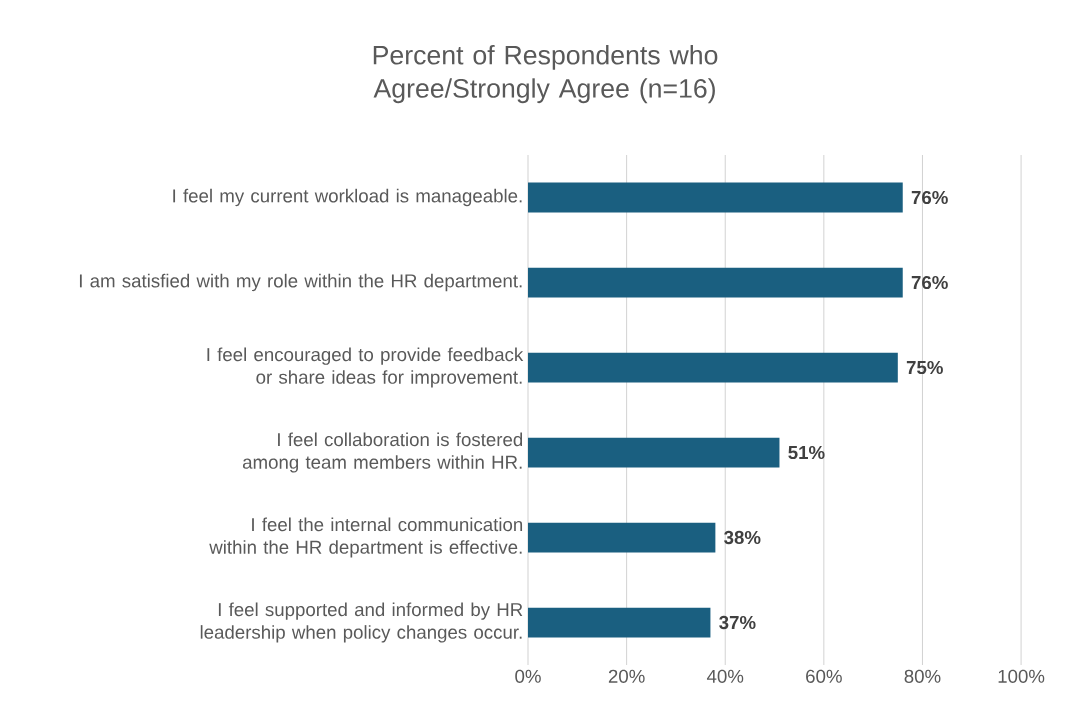  What do you see at coordinates (528, 676) in the screenshot?
I see `x-tick-label: 0%` at bounding box center [528, 676].